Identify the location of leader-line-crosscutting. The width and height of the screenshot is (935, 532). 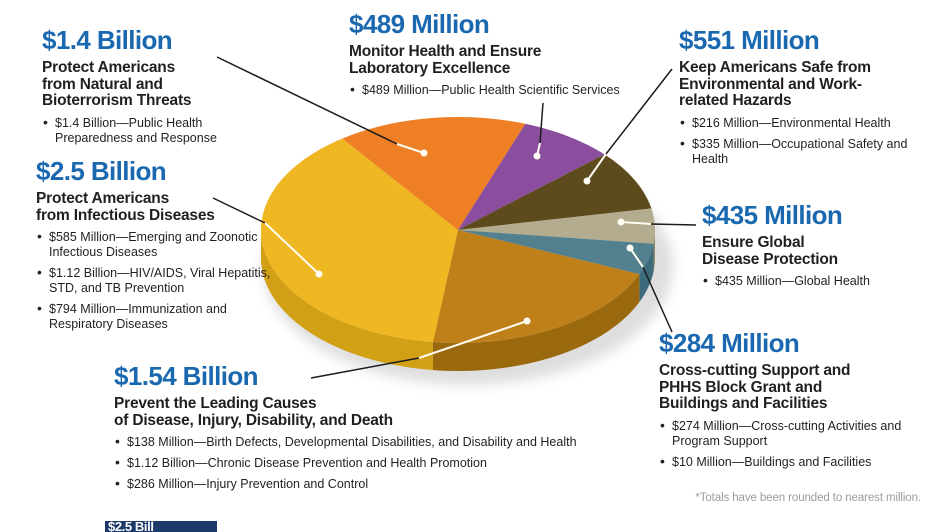
(657, 299).